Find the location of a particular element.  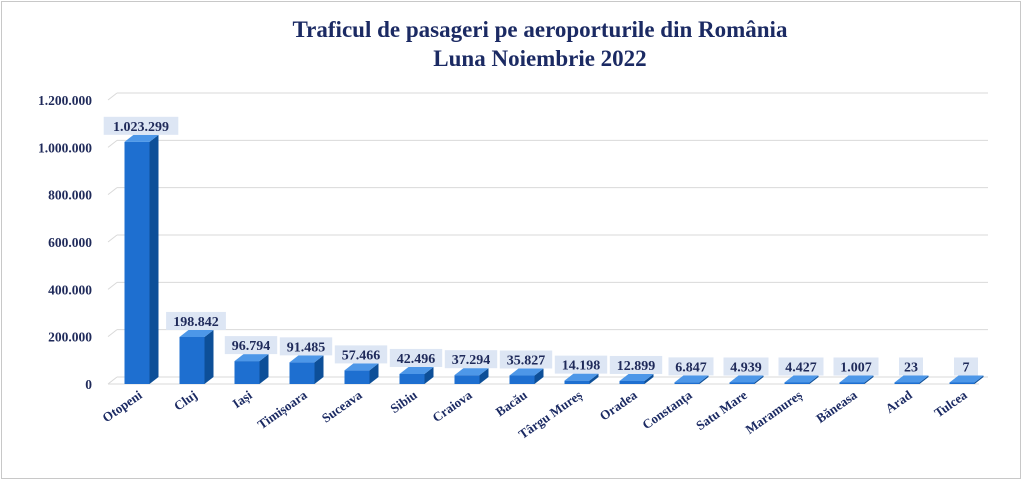

data-label-text: 37.294 is located at coordinates (471, 360).